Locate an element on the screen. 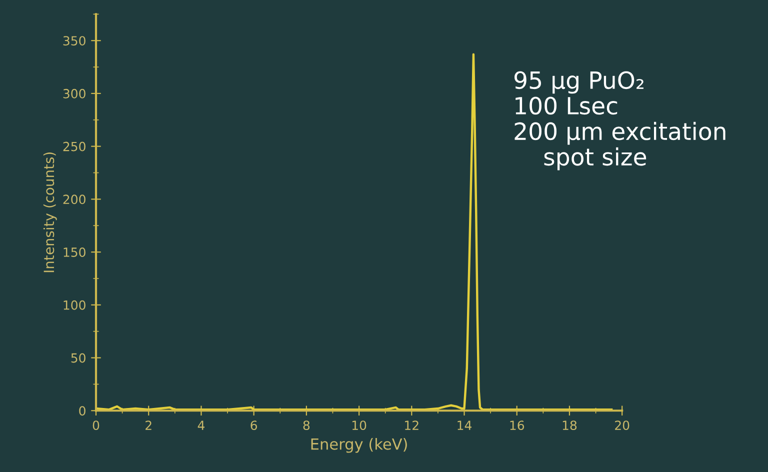  x-tick-label: 0 is located at coordinates (96, 425).